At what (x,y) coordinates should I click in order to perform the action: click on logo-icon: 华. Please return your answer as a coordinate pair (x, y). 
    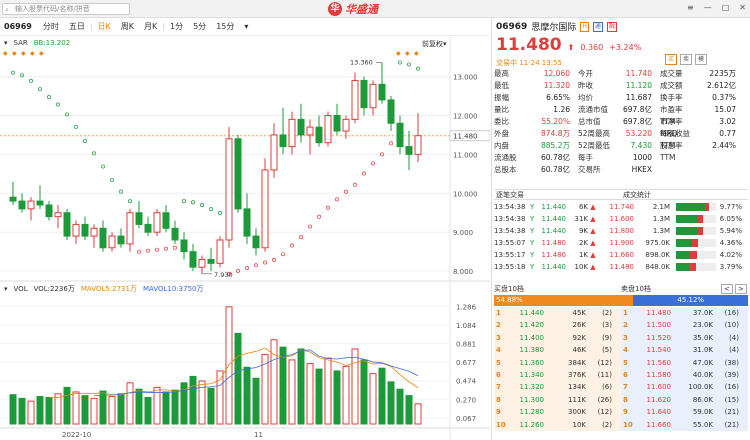
    Looking at the image, I should click on (335, 9).